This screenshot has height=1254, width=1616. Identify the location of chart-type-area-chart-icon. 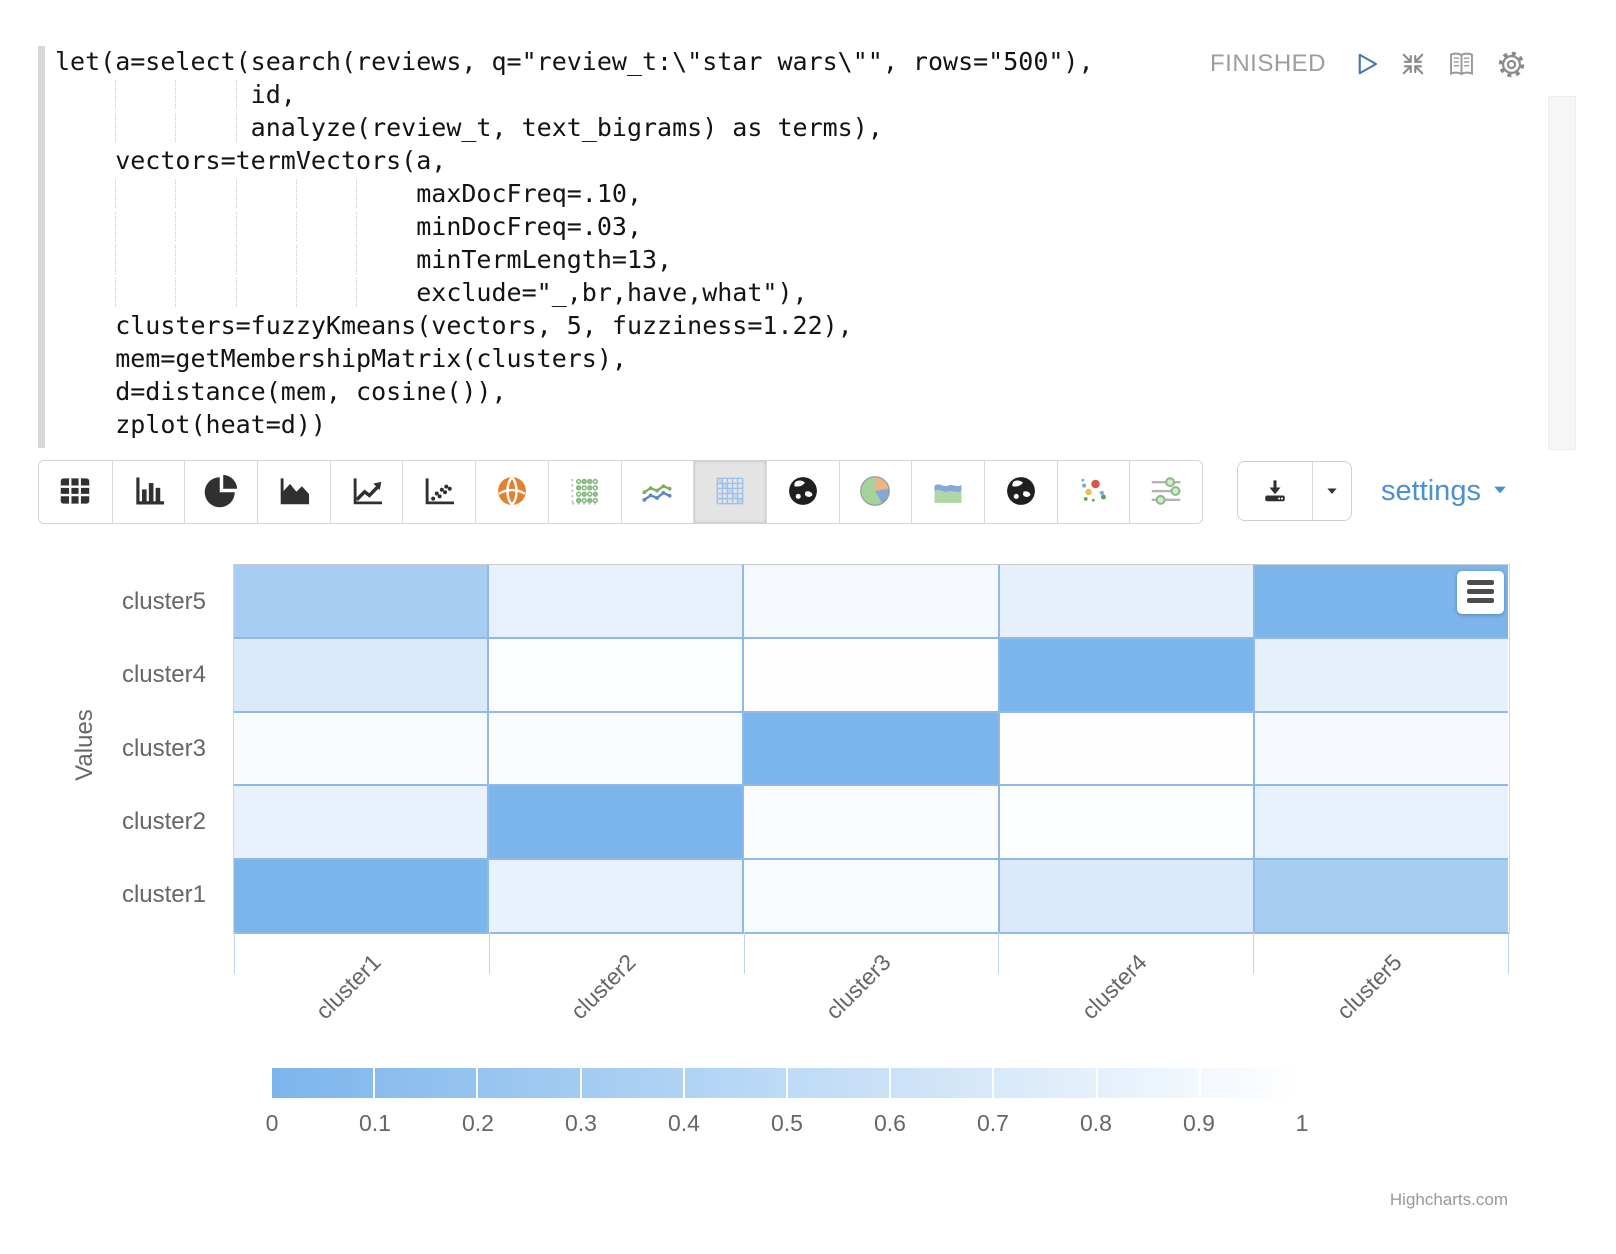
(293, 492).